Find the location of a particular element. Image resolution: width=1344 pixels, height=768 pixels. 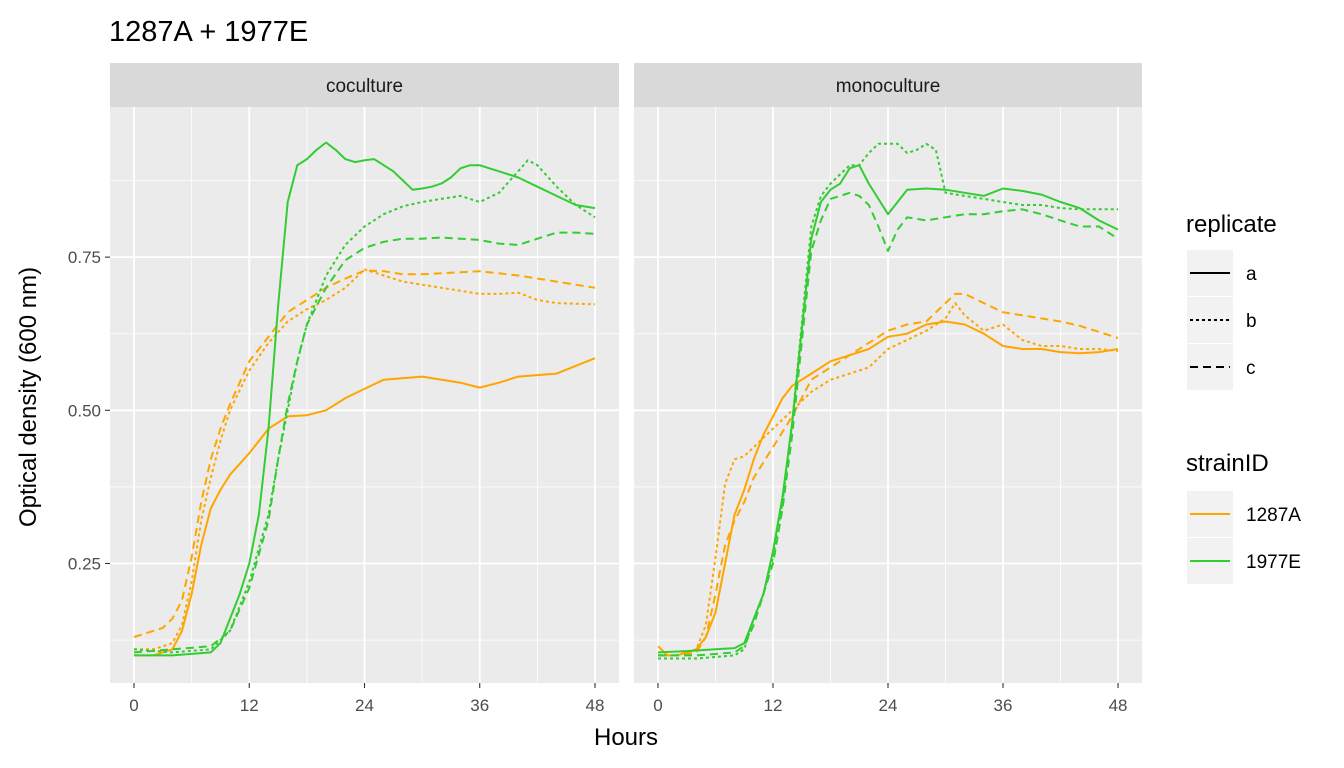

chart-title: 1287A + 1977E is located at coordinates (208, 32).